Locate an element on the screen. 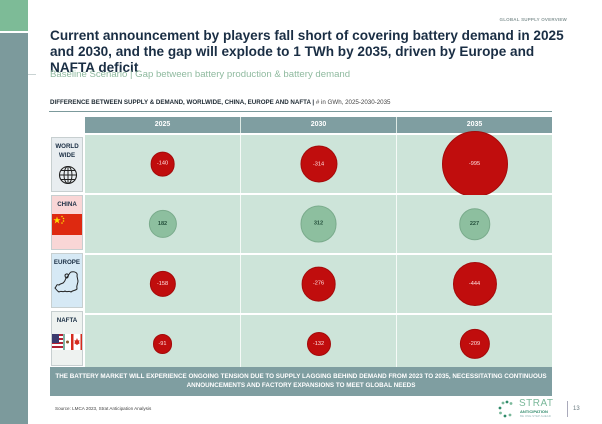 The image size is (602, 424). sidebar-accent is located at coordinates (14, 228).